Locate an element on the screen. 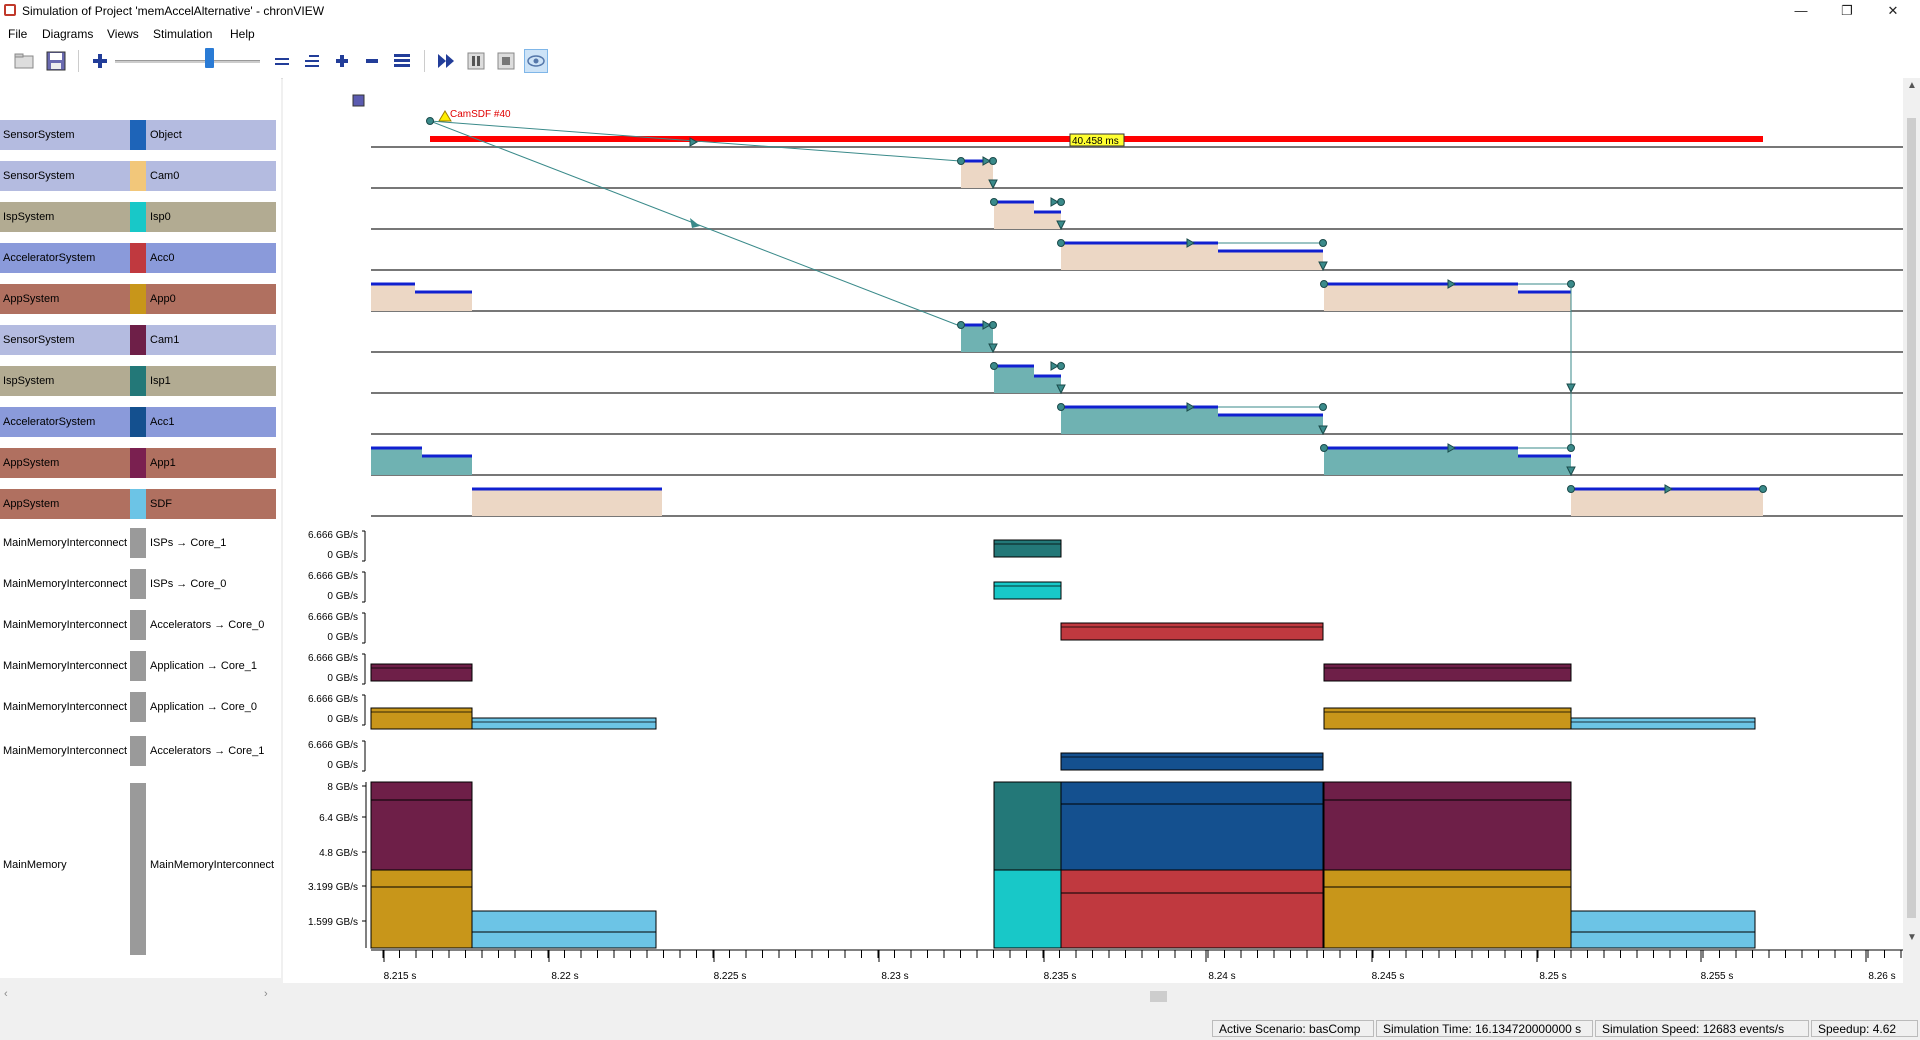  track-row: AppSystem App0 is located at coordinates (140, 299).